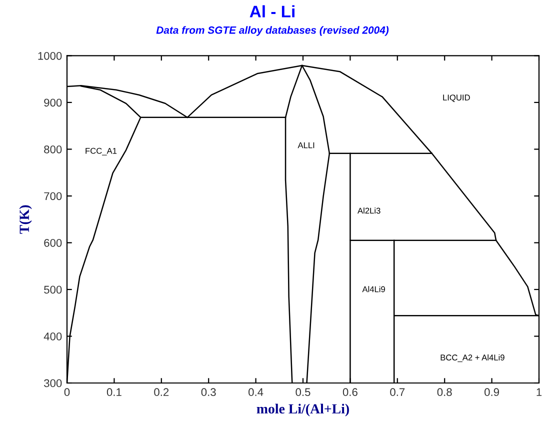 This screenshot has width=545, height=428. Describe the element at coordinates (53, 102) in the screenshot. I see `y-tick-label: 900` at that location.